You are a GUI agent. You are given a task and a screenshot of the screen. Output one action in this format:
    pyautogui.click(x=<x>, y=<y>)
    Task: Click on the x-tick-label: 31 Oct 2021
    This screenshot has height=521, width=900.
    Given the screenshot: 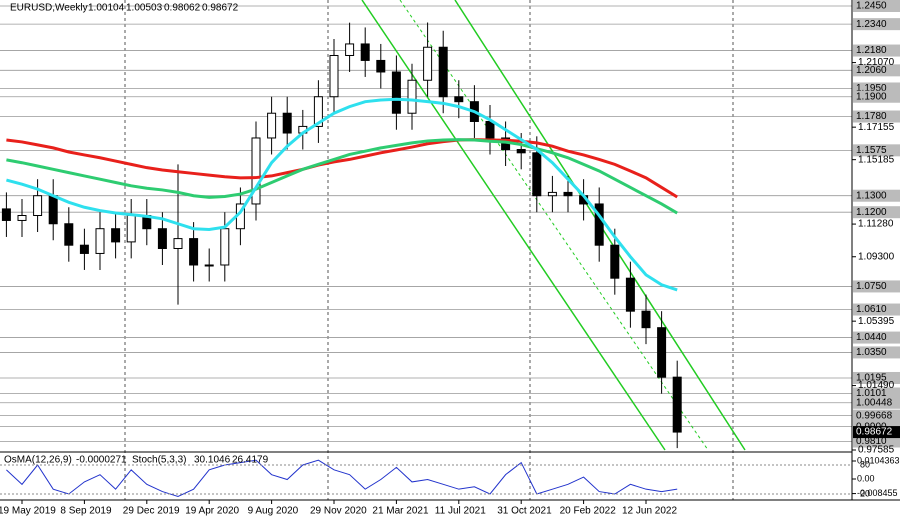 What is the action you would take?
    pyautogui.click(x=524, y=511)
    